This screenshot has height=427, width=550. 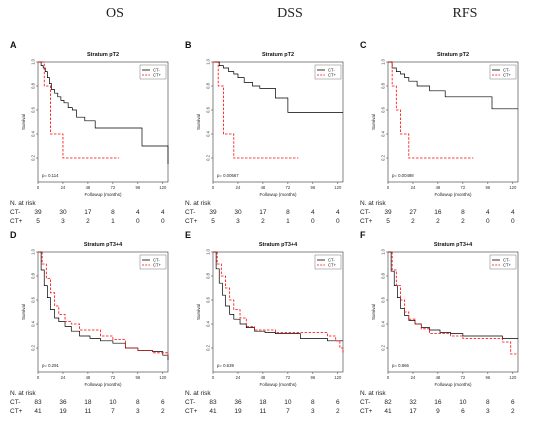 What do you see at coordinates (113, 411) in the screenshot?
I see `risk-count: 7` at bounding box center [113, 411].